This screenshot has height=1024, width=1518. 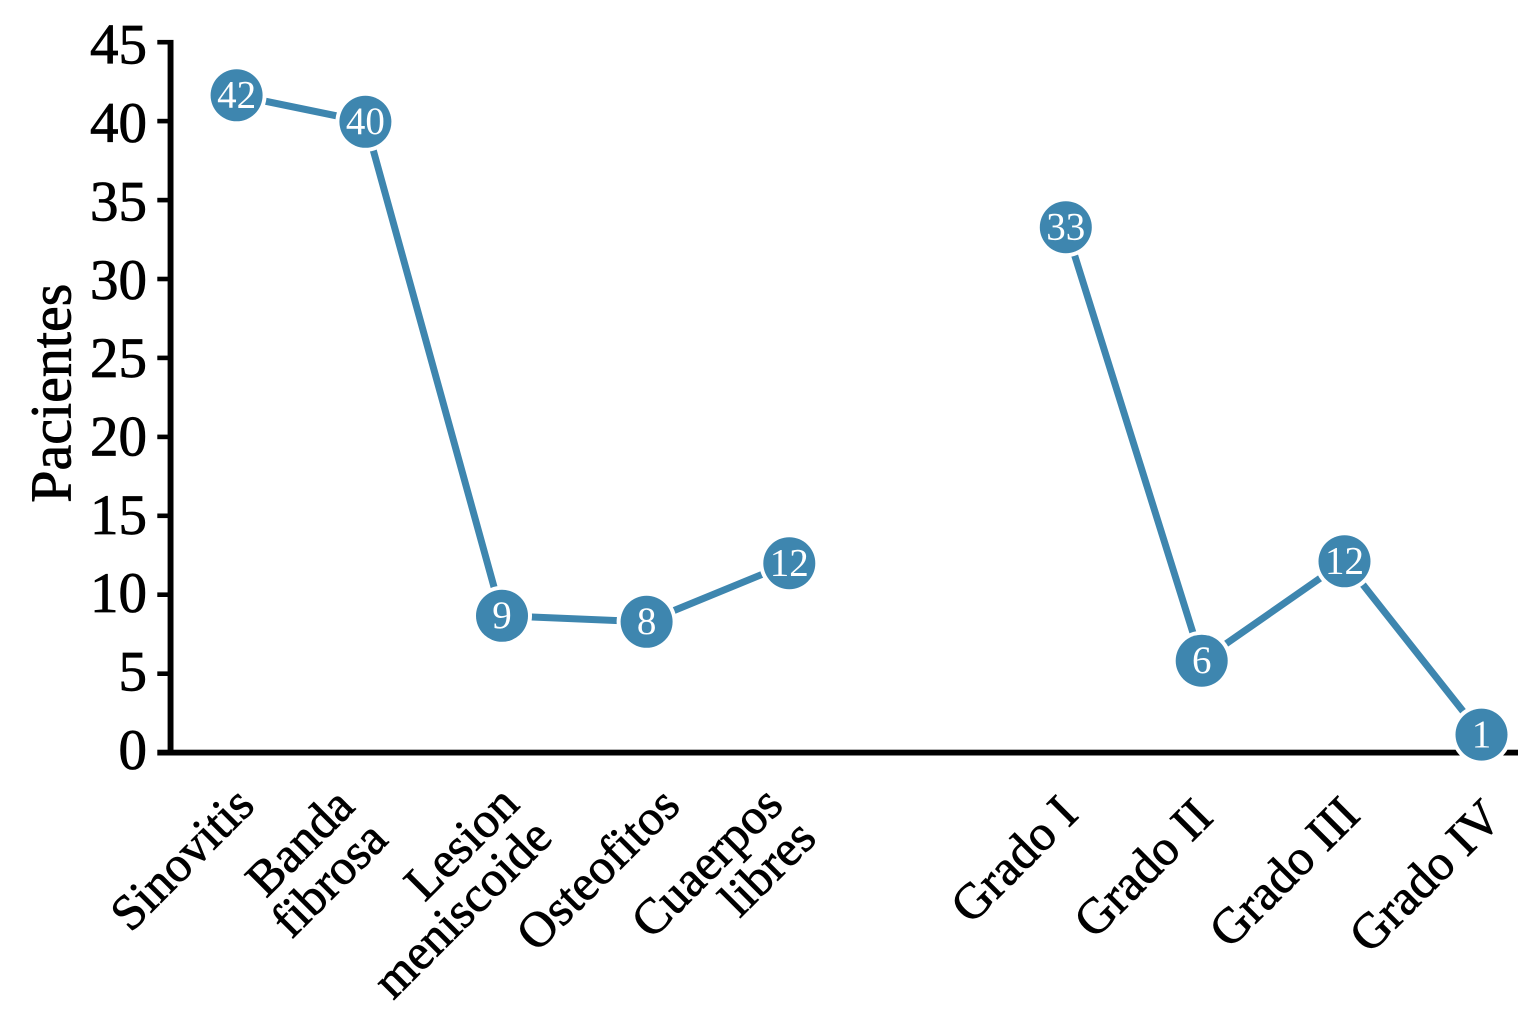 What do you see at coordinates (647, 621) in the screenshot?
I see `svg-text: 8` at bounding box center [647, 621].